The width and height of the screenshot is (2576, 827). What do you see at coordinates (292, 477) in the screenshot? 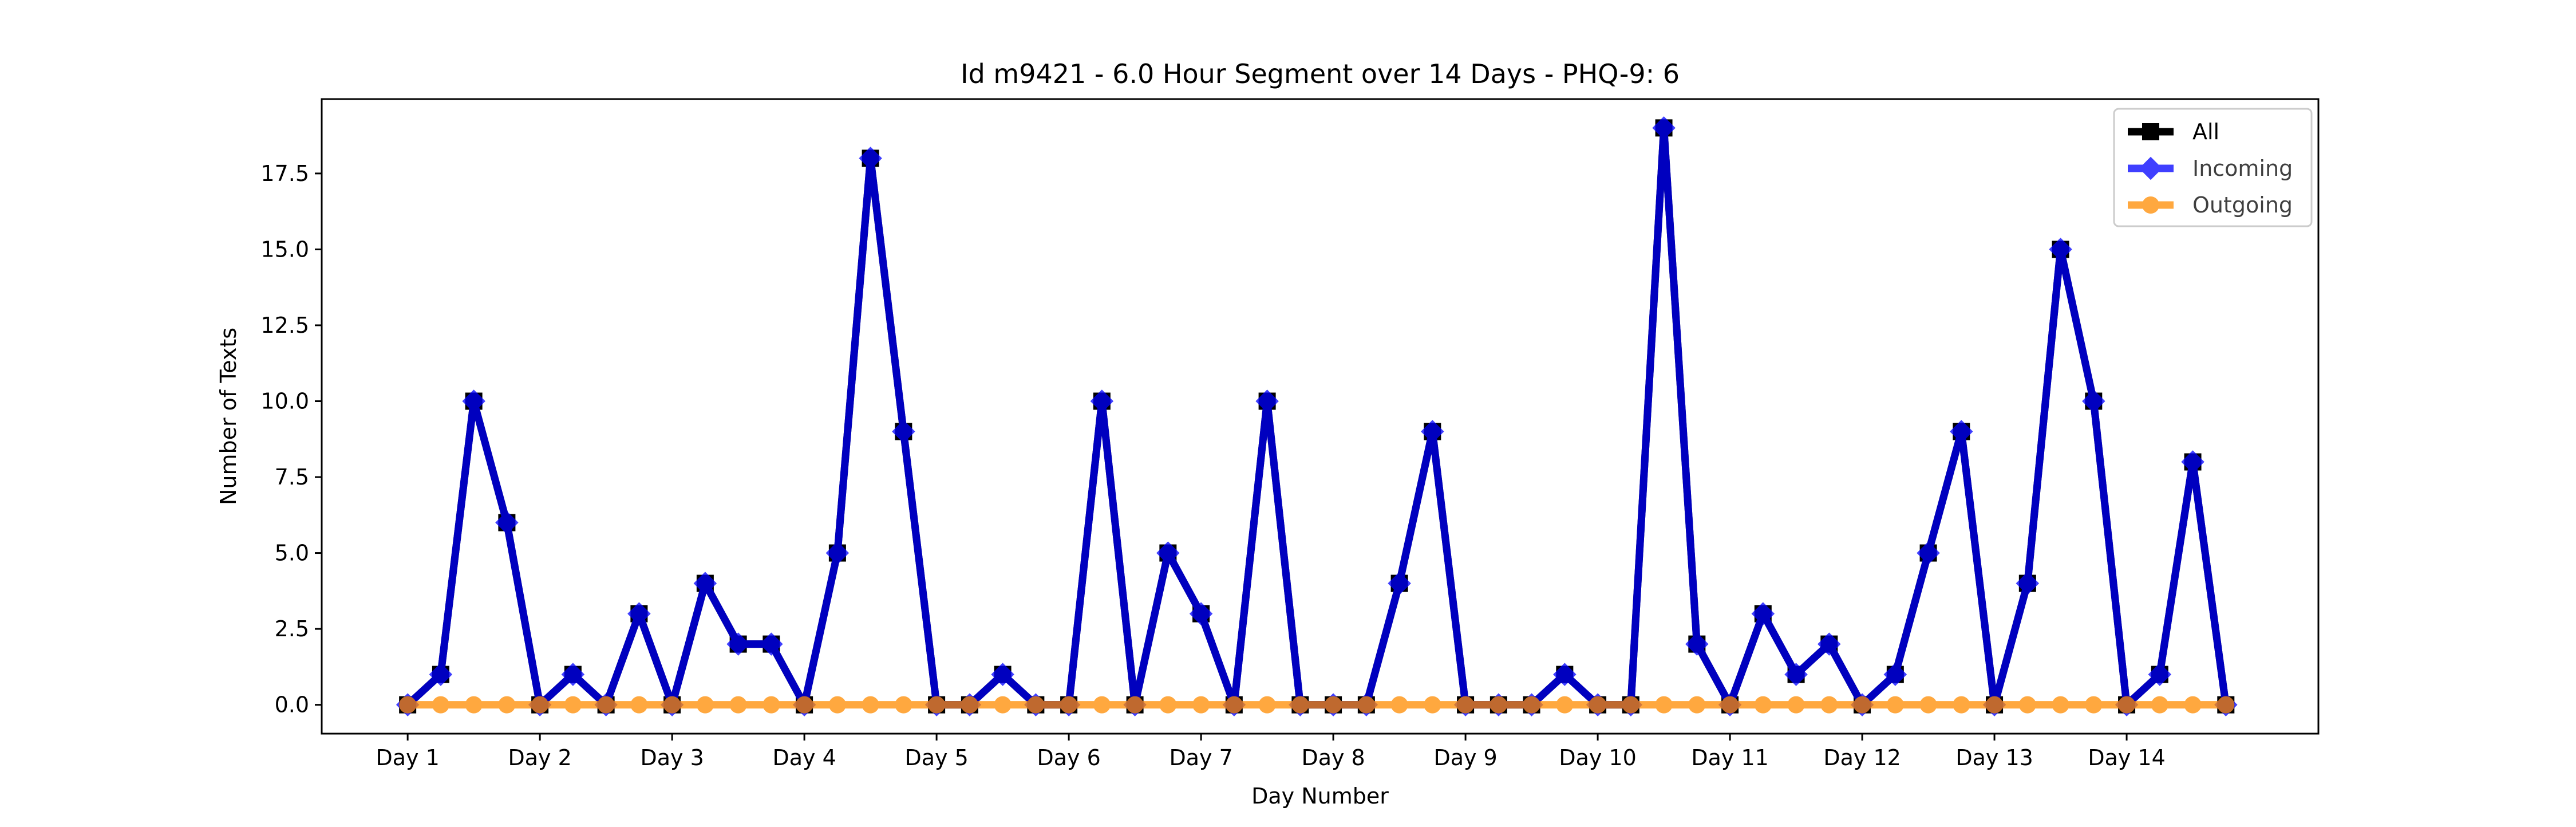
I see `y-tick-label: 7.5` at bounding box center [292, 477].